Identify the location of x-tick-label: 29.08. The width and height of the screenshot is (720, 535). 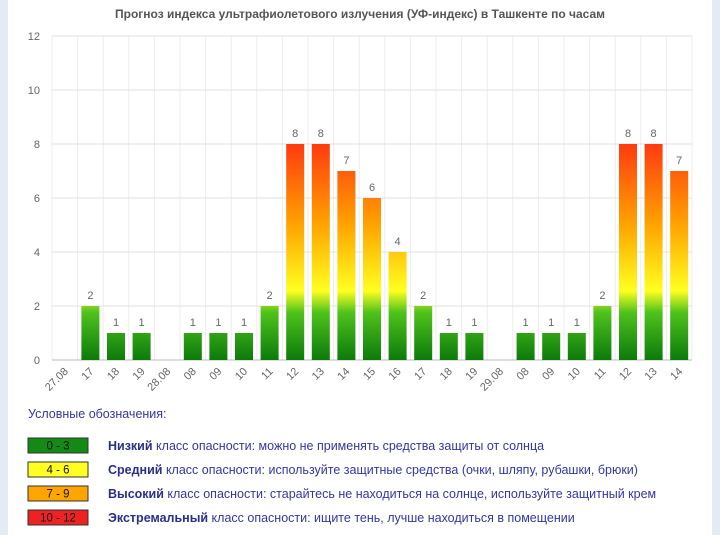
(492, 380).